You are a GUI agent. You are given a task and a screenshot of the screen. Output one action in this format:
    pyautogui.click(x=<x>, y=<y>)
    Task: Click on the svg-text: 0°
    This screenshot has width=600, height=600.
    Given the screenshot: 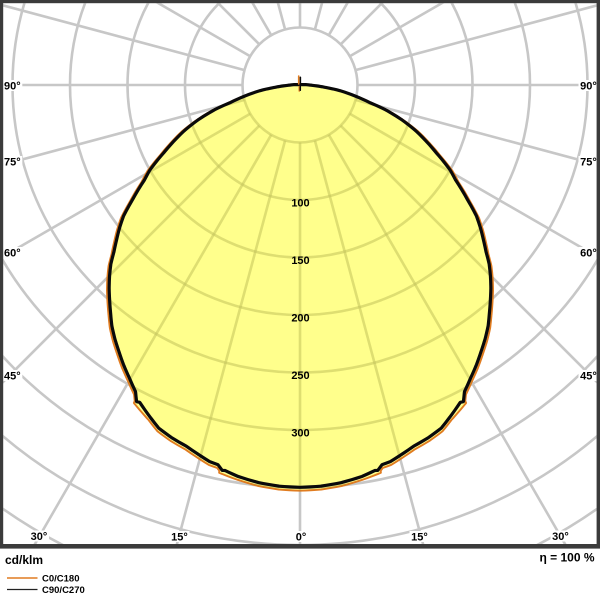 What is the action you would take?
    pyautogui.click(x=301, y=538)
    